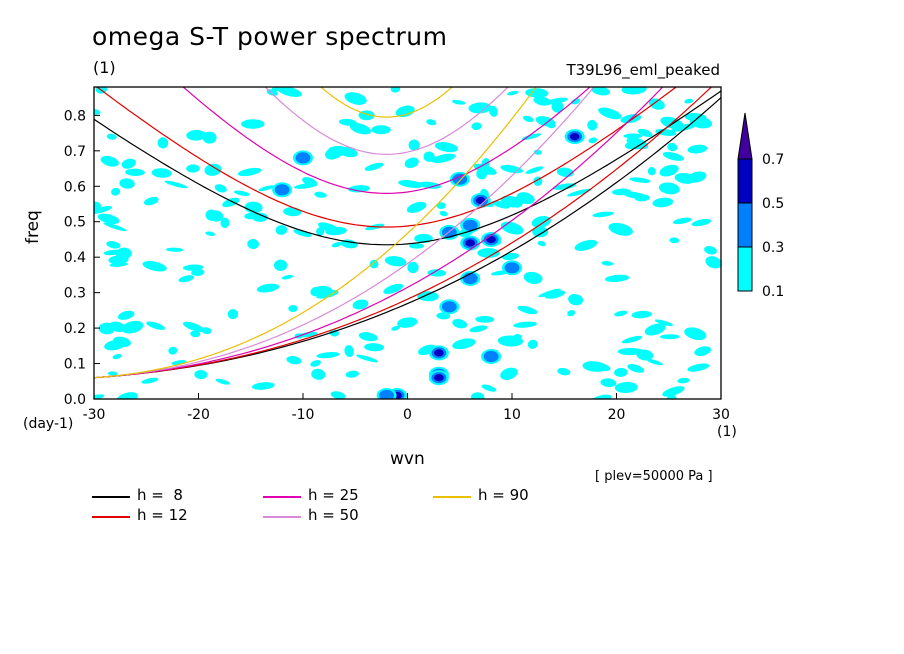 This screenshot has width=904, height=654. Describe the element at coordinates (75, 294) in the screenshot. I see `y-tick-label: 0.3` at that location.